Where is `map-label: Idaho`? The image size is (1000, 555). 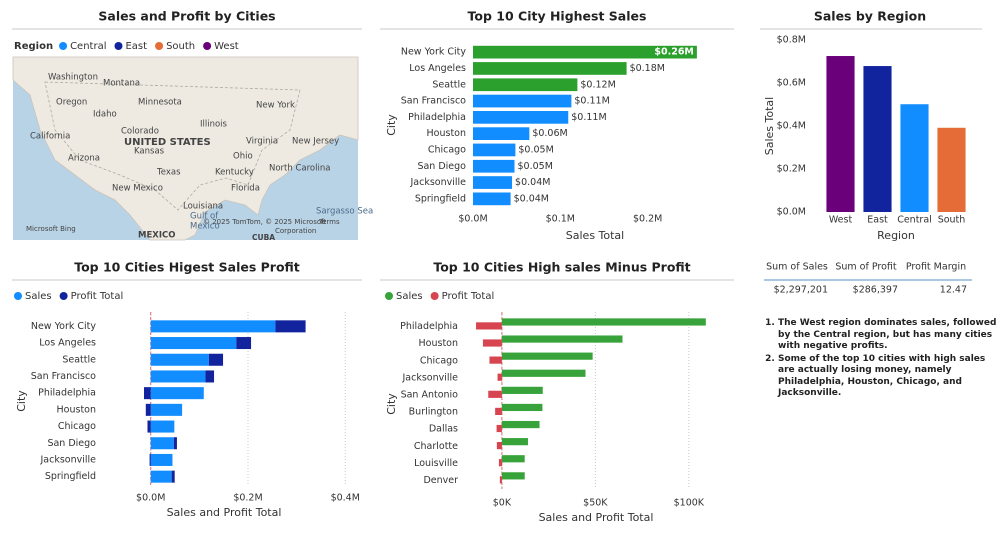
map-label: Idaho is located at coordinates (105, 115).